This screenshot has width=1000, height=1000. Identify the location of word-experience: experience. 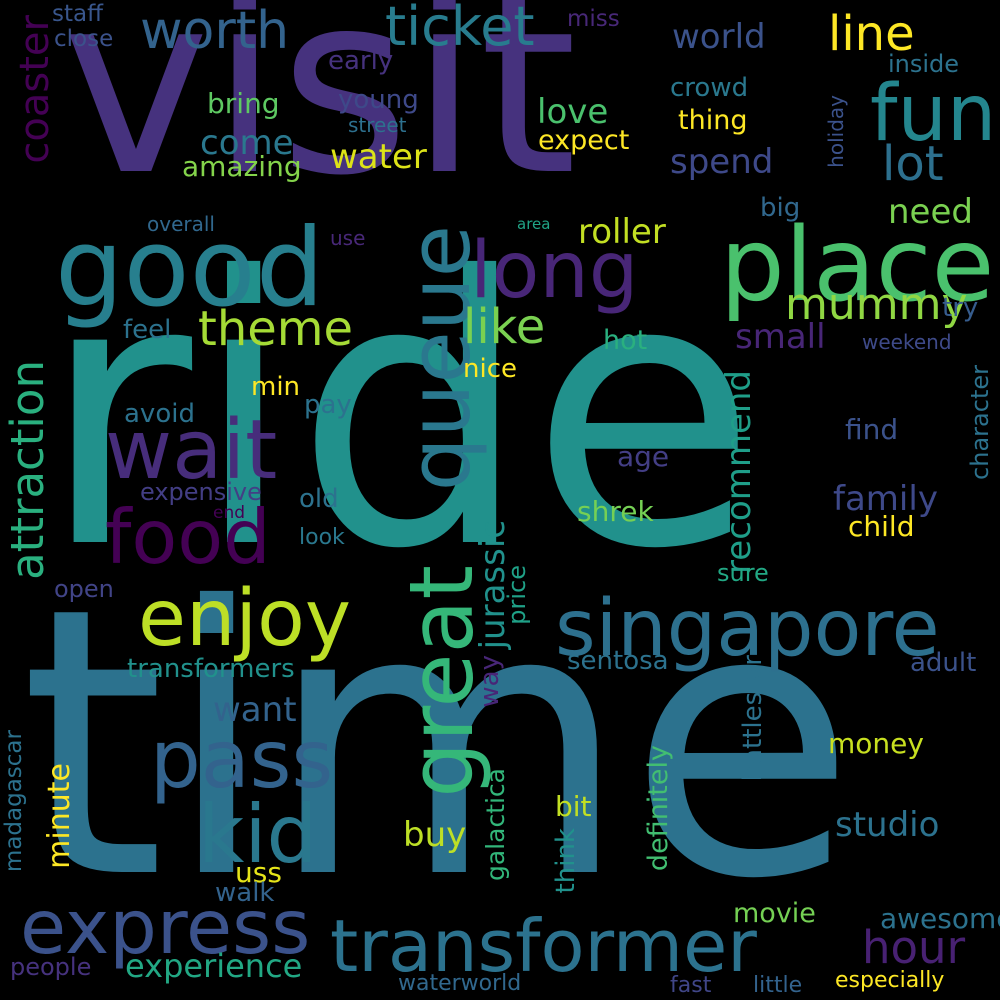
(214, 966).